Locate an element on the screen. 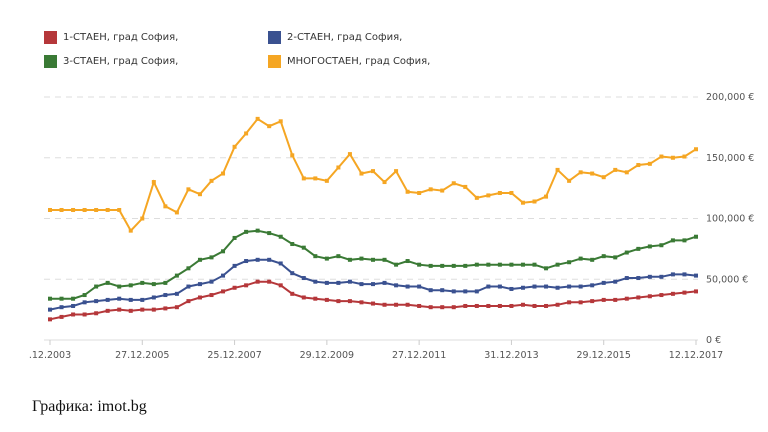  legend-item-1-room: 1-СТАЕН, град София, is located at coordinates (111, 37).